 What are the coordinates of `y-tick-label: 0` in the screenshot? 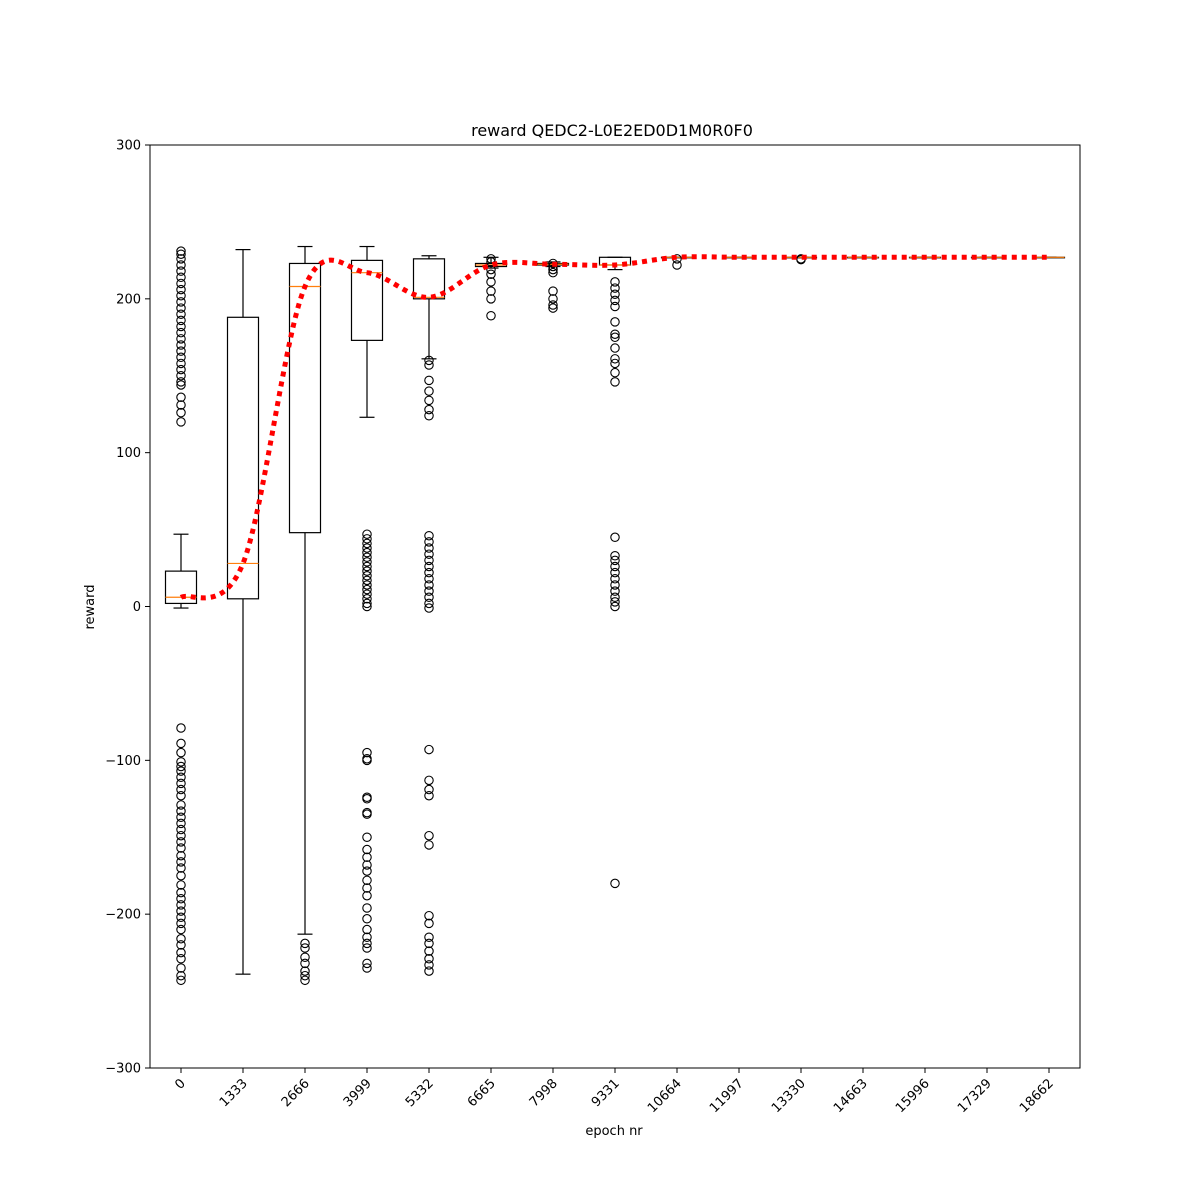 It's located at (137, 607).